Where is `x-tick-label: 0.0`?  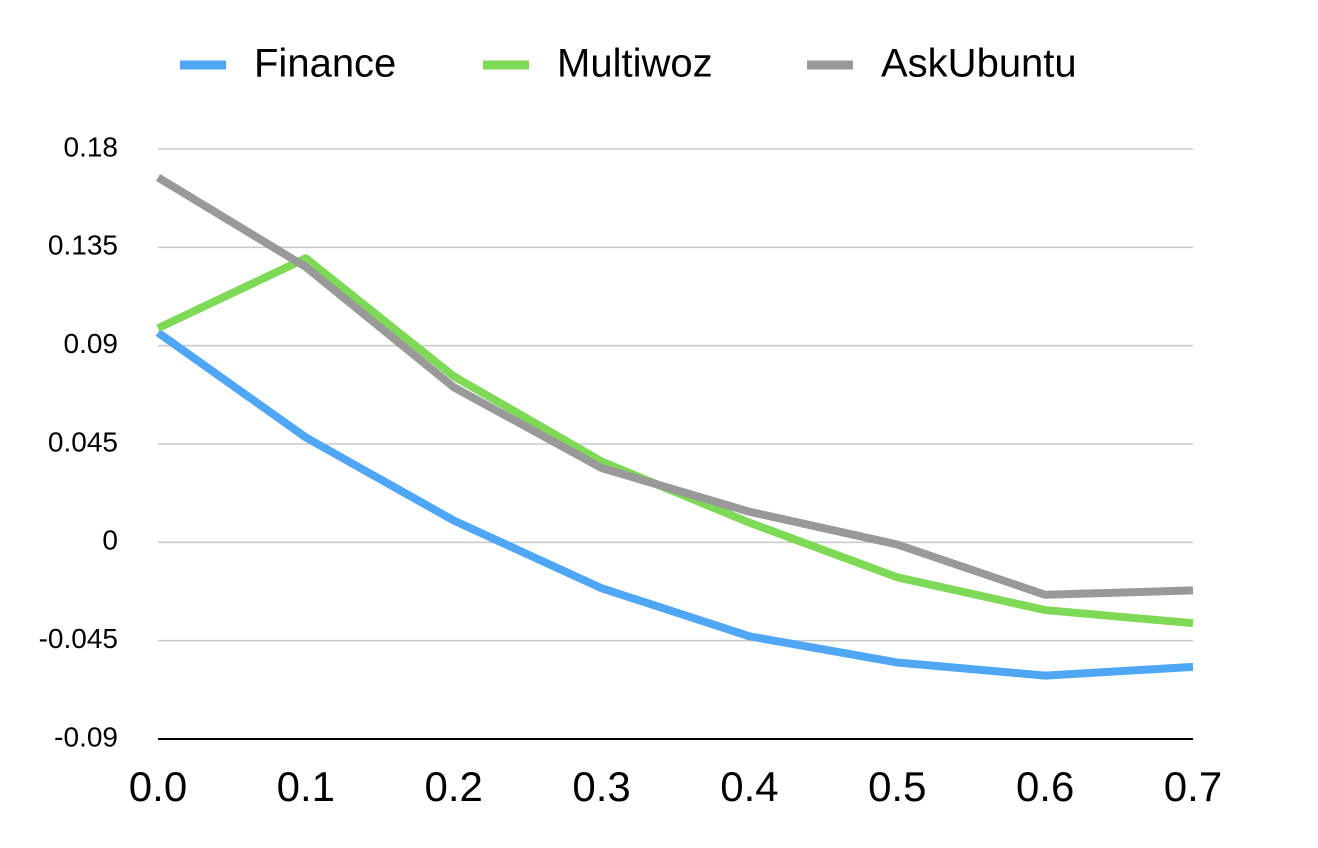
x-tick-label: 0.0 is located at coordinates (158, 786).